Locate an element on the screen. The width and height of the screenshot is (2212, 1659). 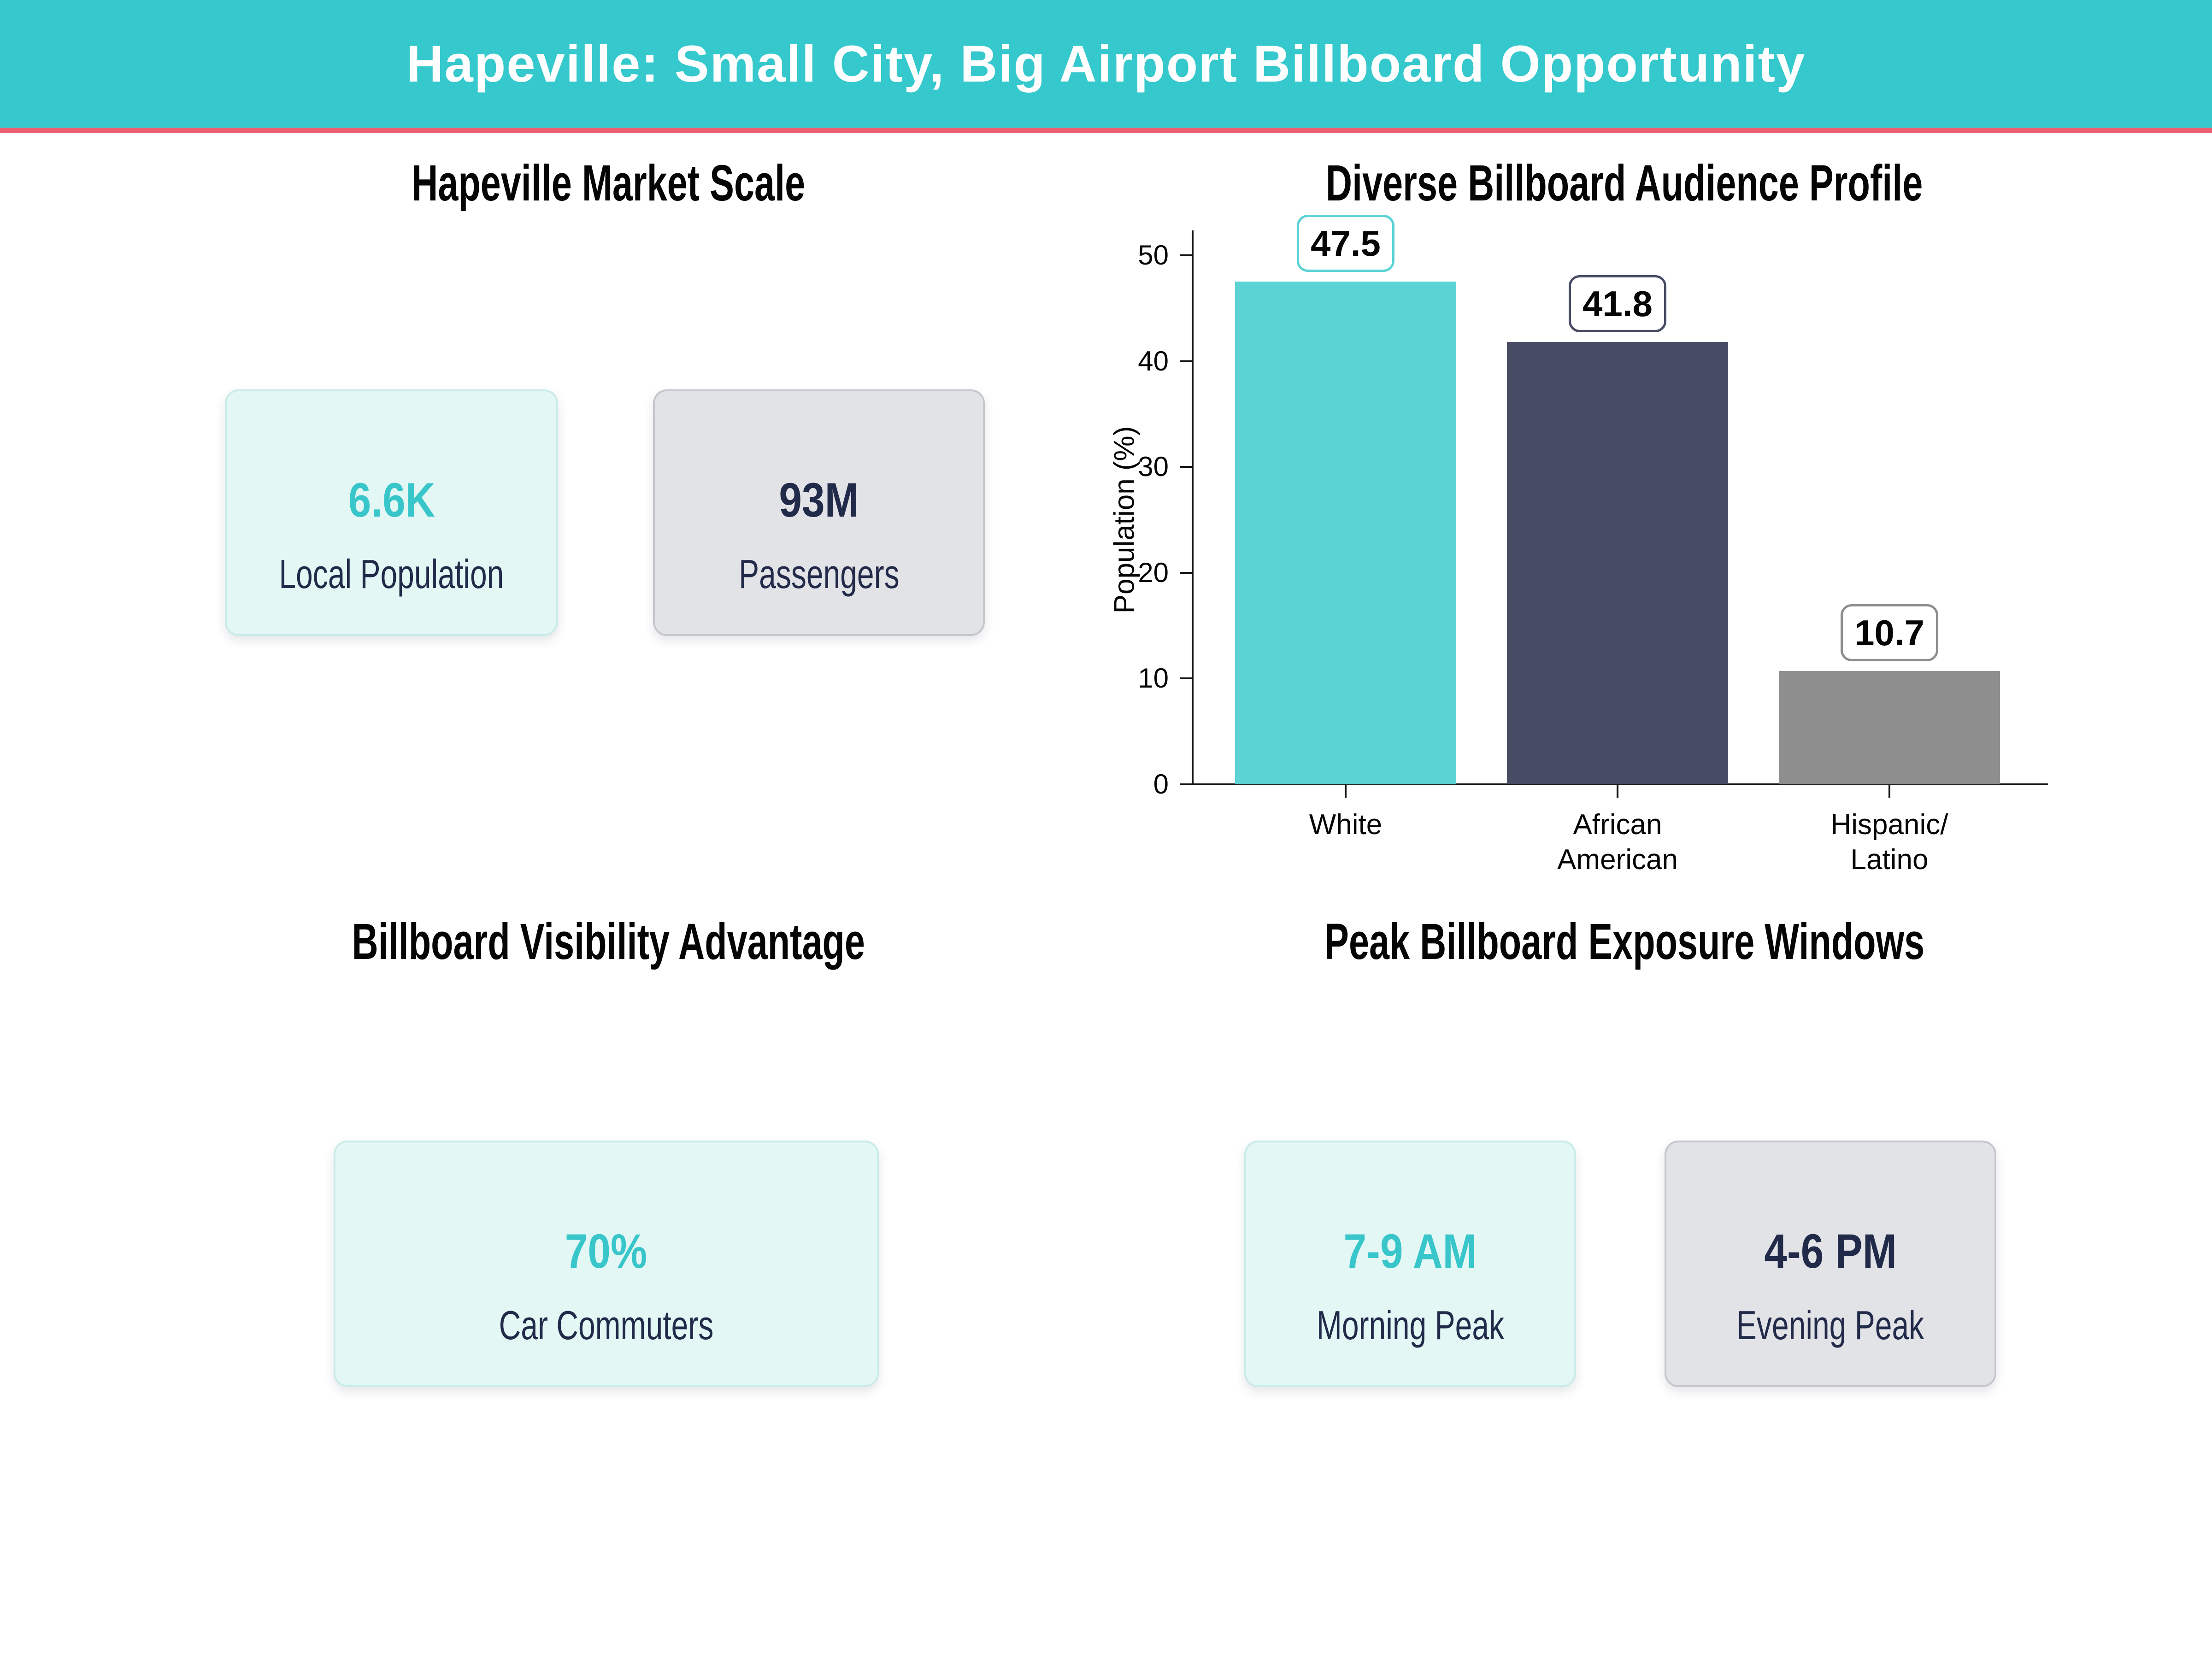
x-tick-label: African American is located at coordinates (1617, 842).